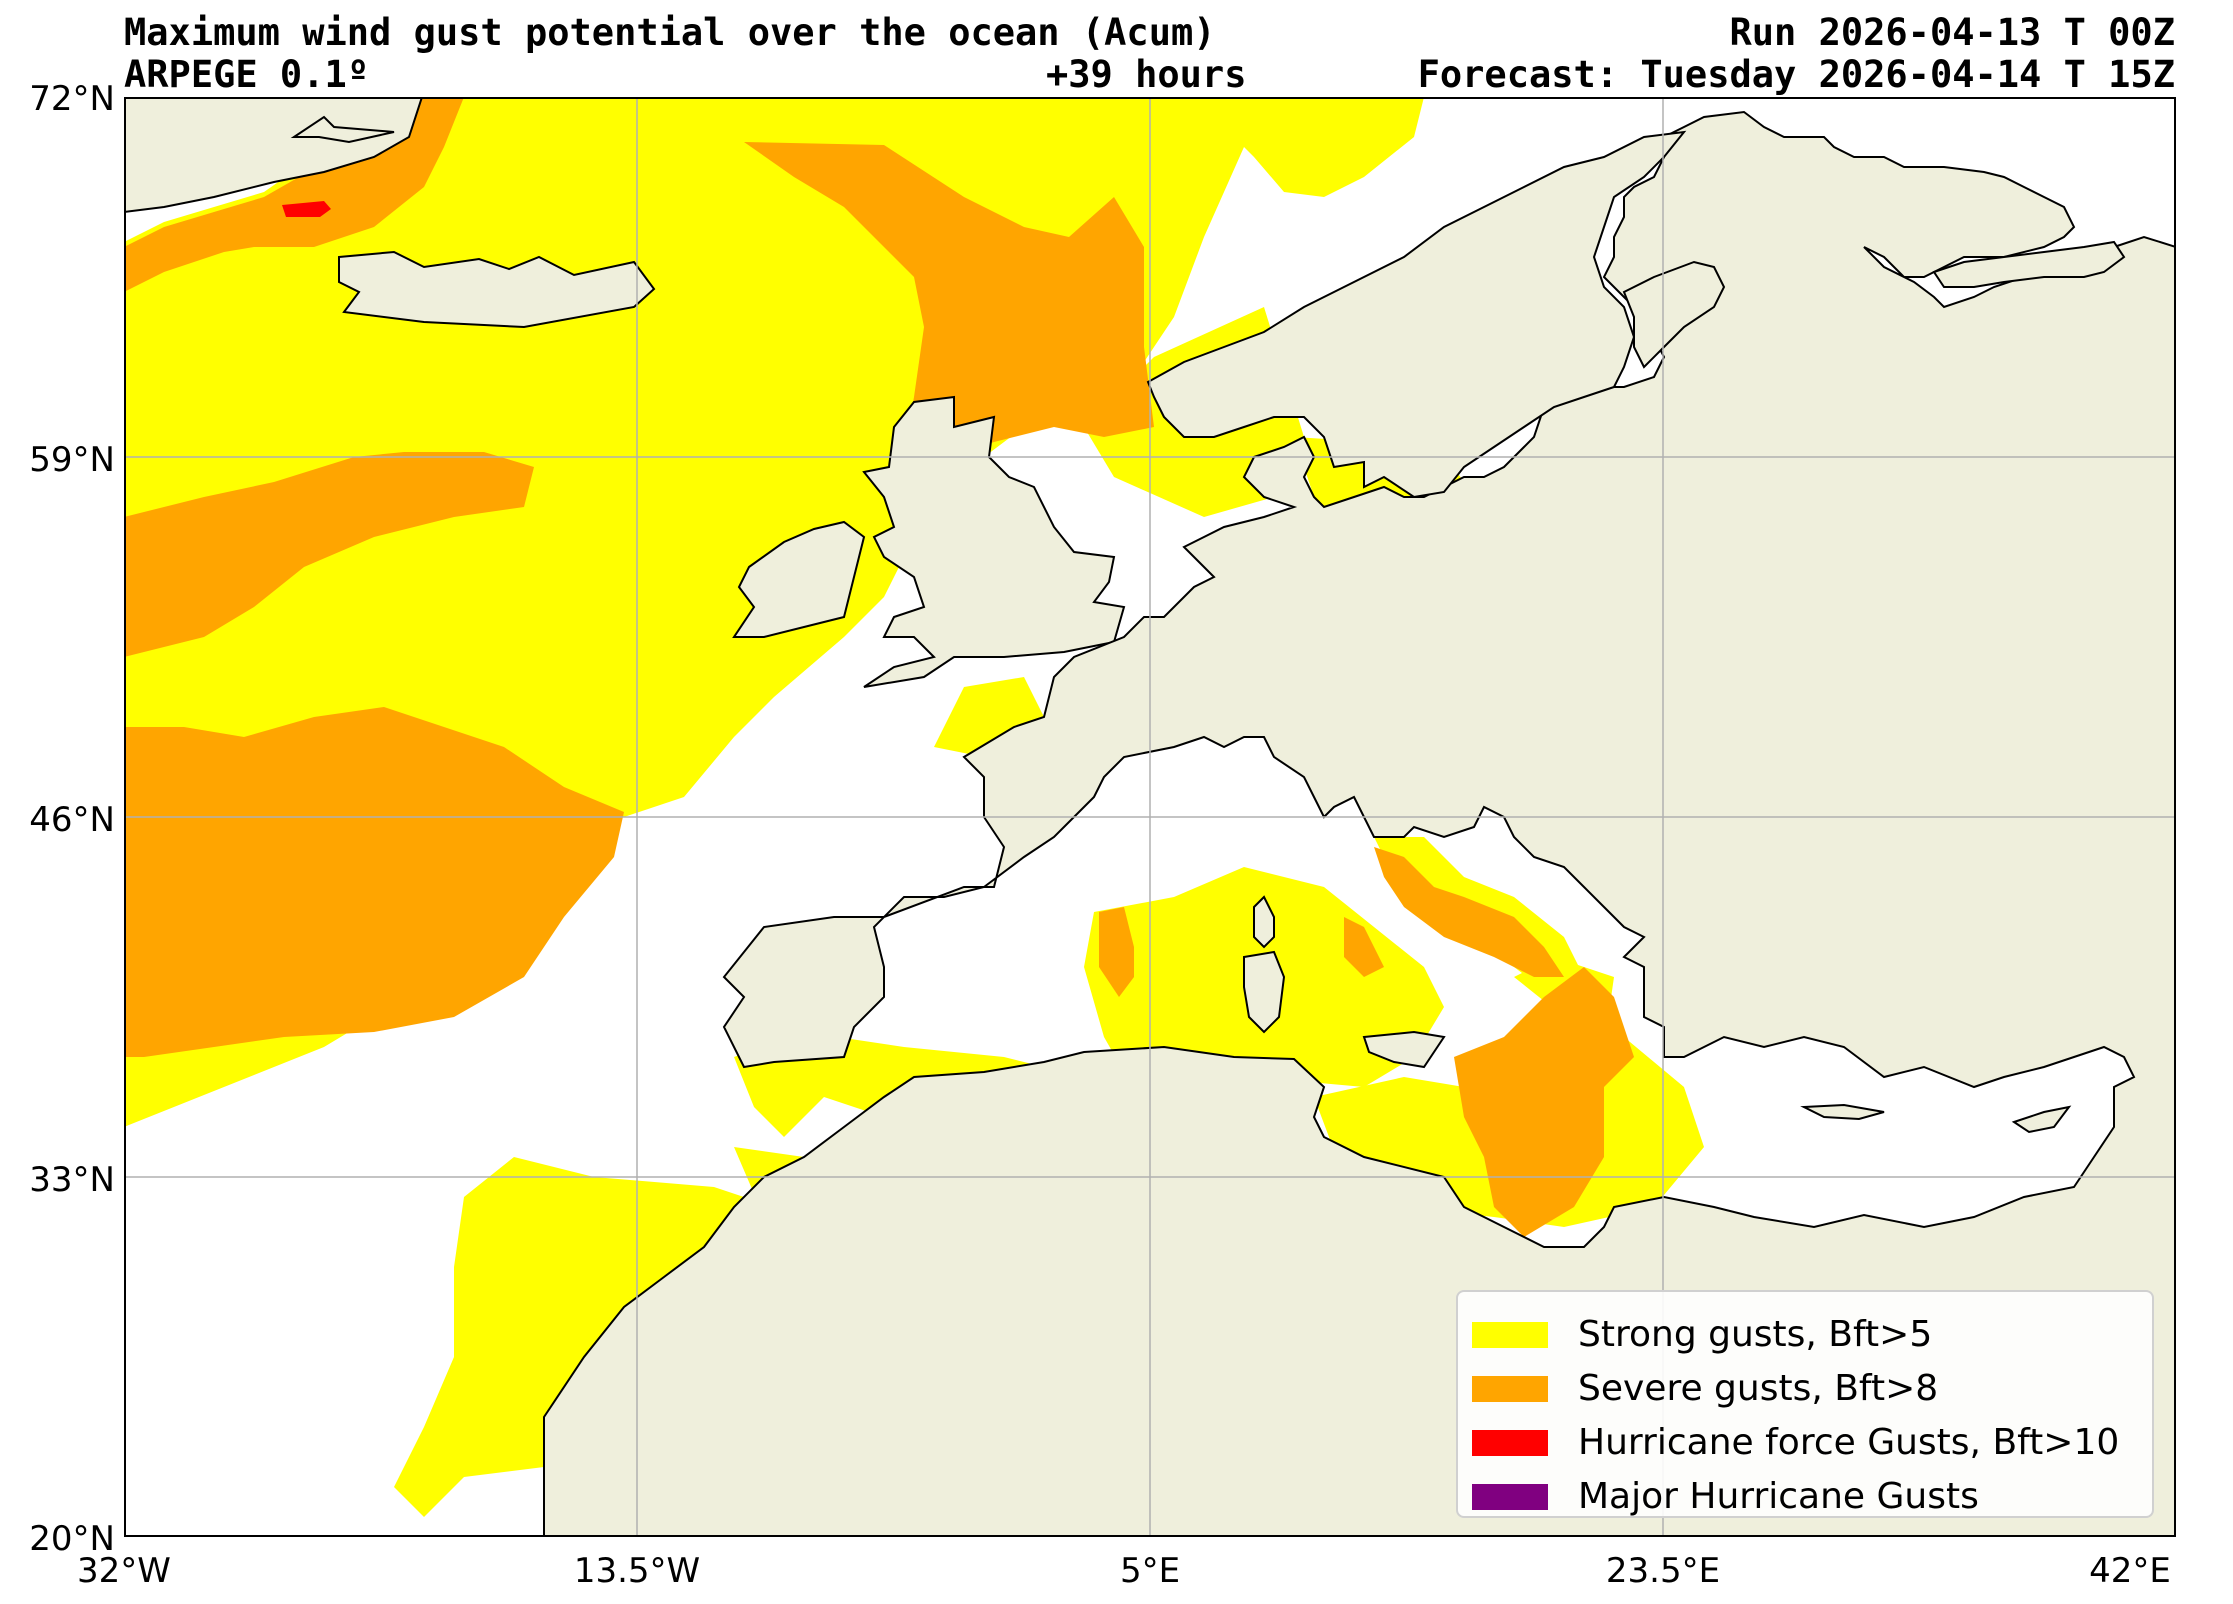  What do you see at coordinates (1663, 1571) in the screenshot?
I see `lon-tick-23-5e: 23.5°E` at bounding box center [1663, 1571].